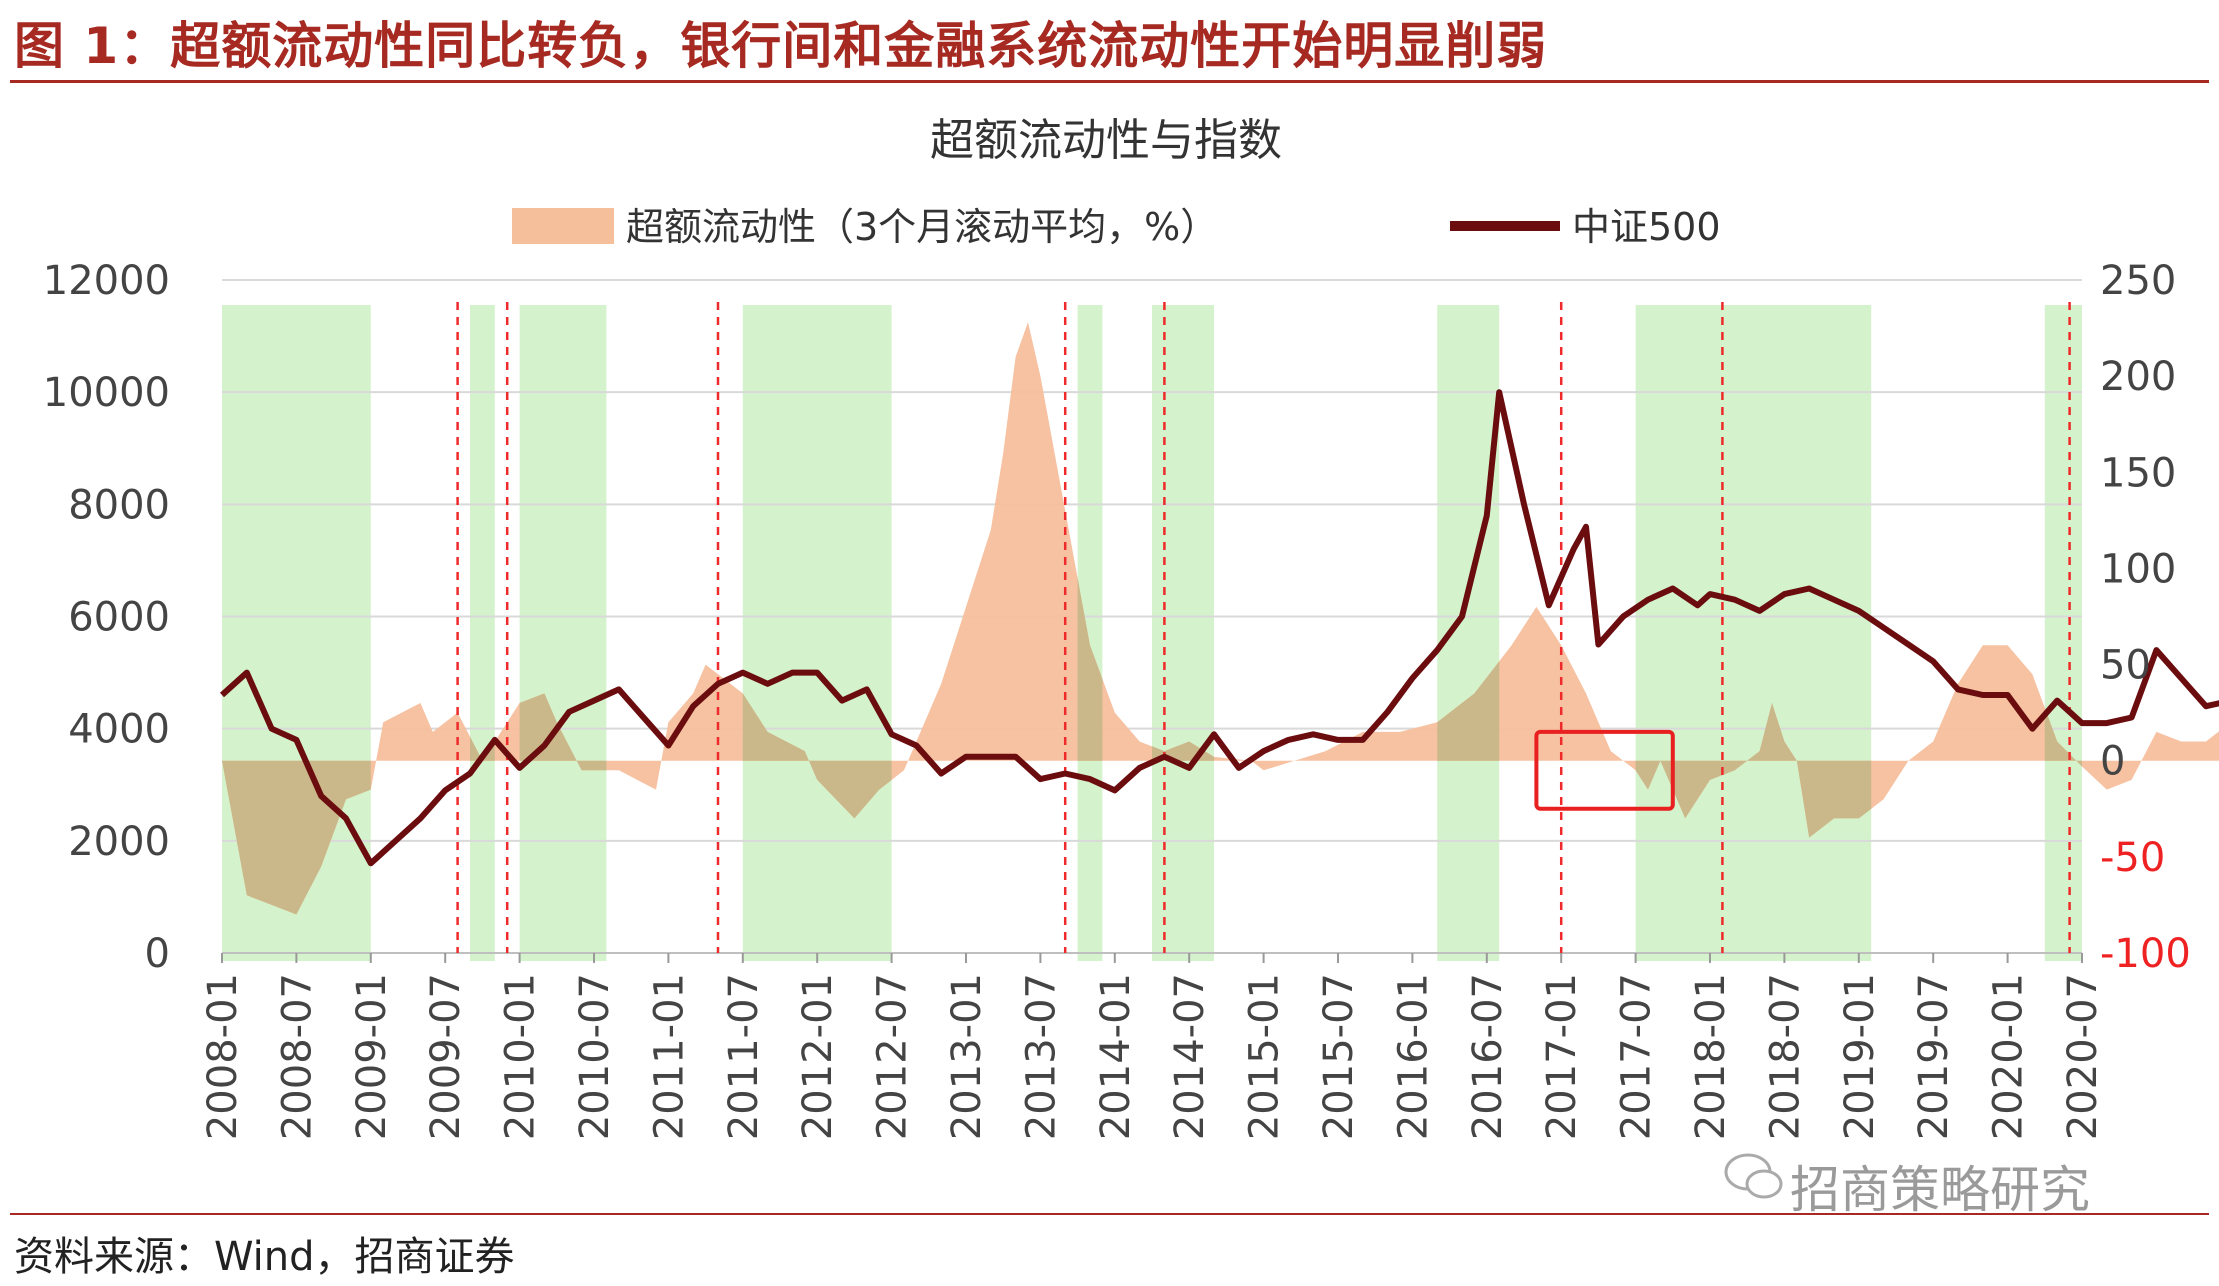  I want to click on x-tick-label: 2012-07, so click(893, 1056).